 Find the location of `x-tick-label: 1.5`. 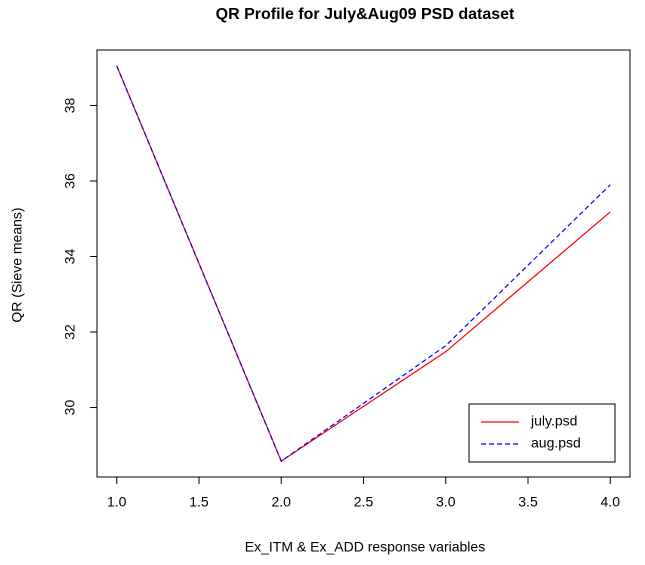

x-tick-label: 1.5 is located at coordinates (199, 502).